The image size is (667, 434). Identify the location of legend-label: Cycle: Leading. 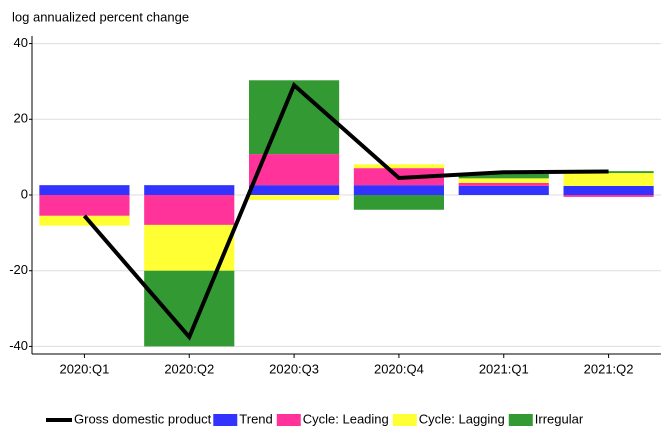
(346, 418).